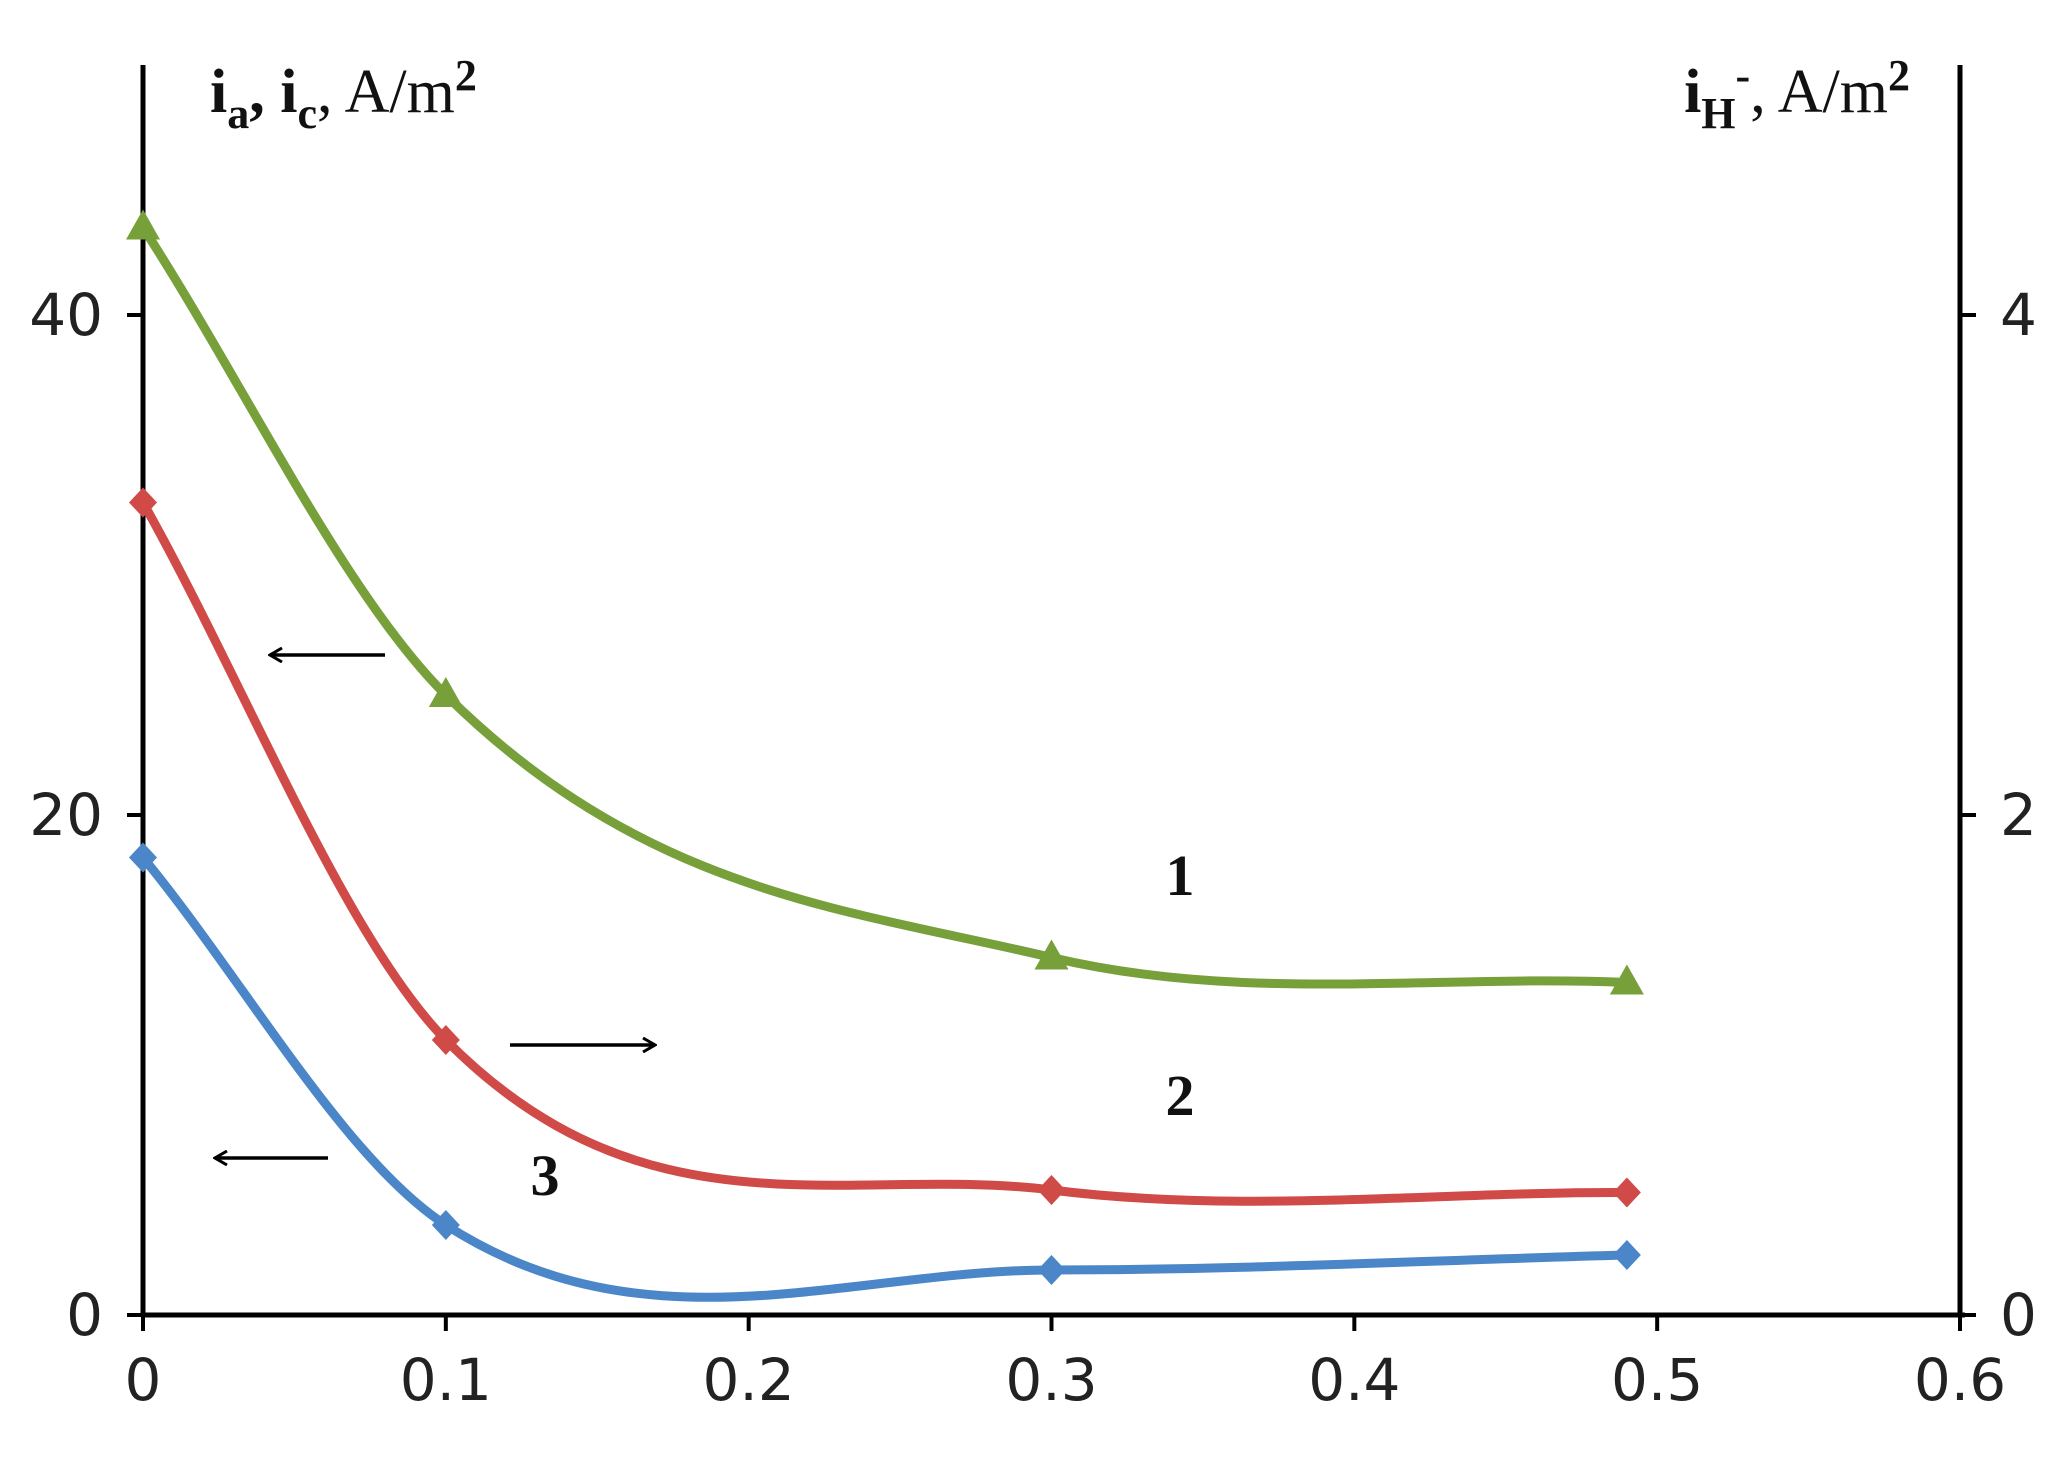 The image size is (2070, 1457). I want to click on x-tick-label: 0, so click(143, 1380).